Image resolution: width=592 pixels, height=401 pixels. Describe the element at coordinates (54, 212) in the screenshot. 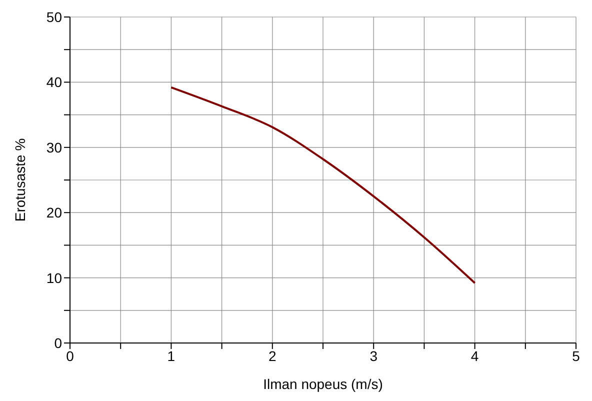

I see `y-tick-label: 20` at that location.